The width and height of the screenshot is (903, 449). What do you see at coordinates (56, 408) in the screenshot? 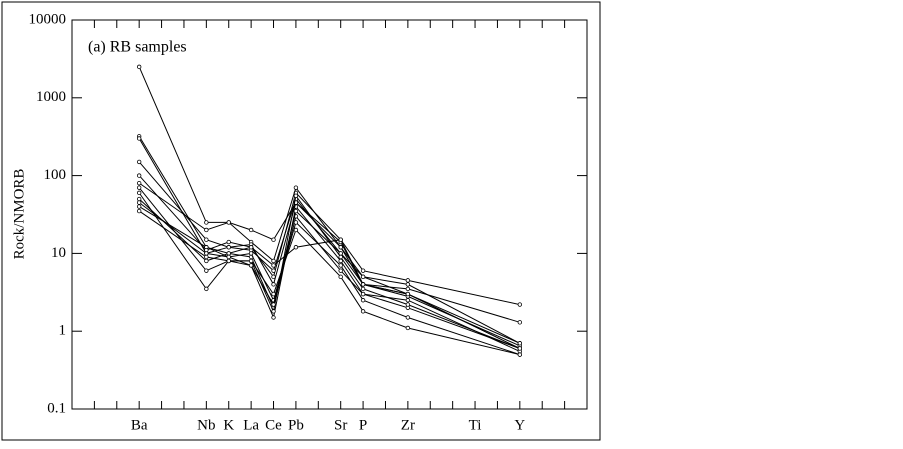
I see `y-tick-label: 0.1` at bounding box center [56, 408].